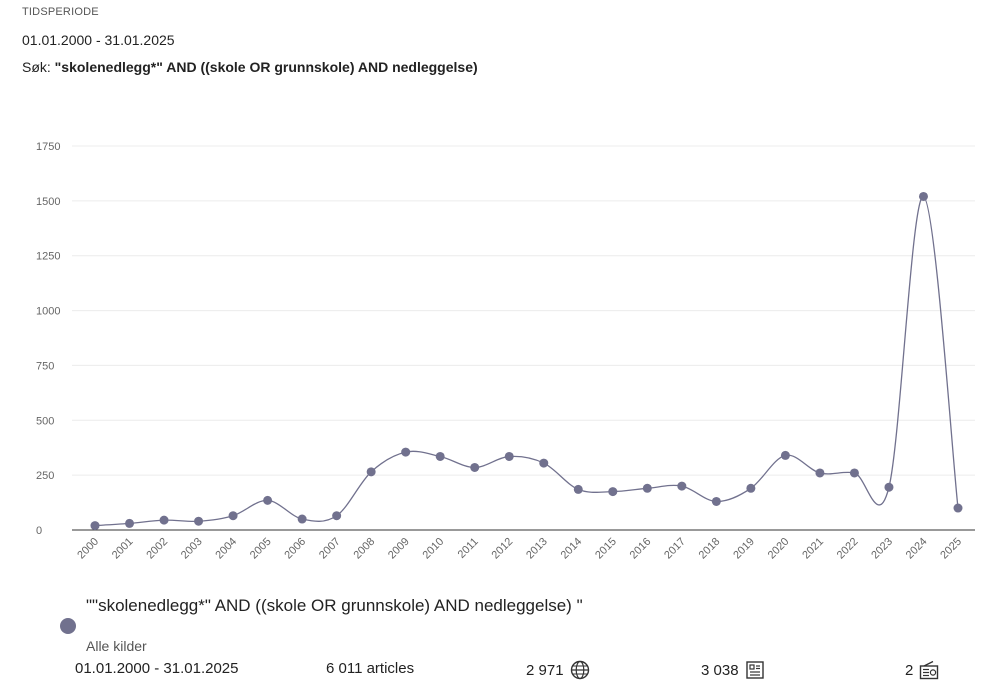 The width and height of the screenshot is (986, 683). What do you see at coordinates (88, 549) in the screenshot?
I see `x-tick-label: 2000` at bounding box center [88, 549].